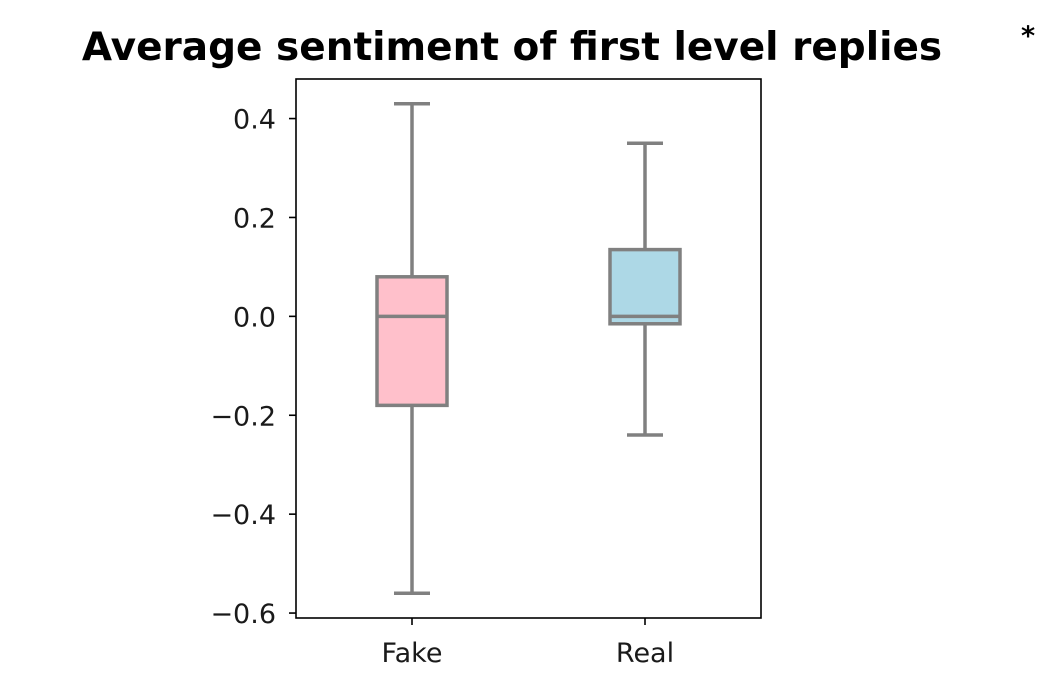 The image size is (1057, 690). What do you see at coordinates (254, 317) in the screenshot?
I see `y-tick-label: 0.0` at bounding box center [254, 317].